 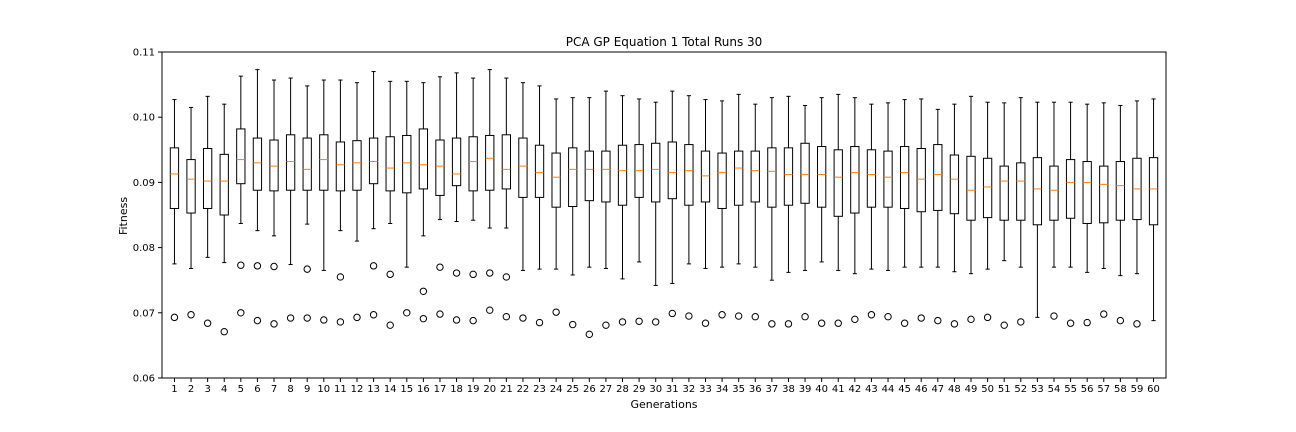 I want to click on x-tick-label: 39, so click(x=805, y=389).